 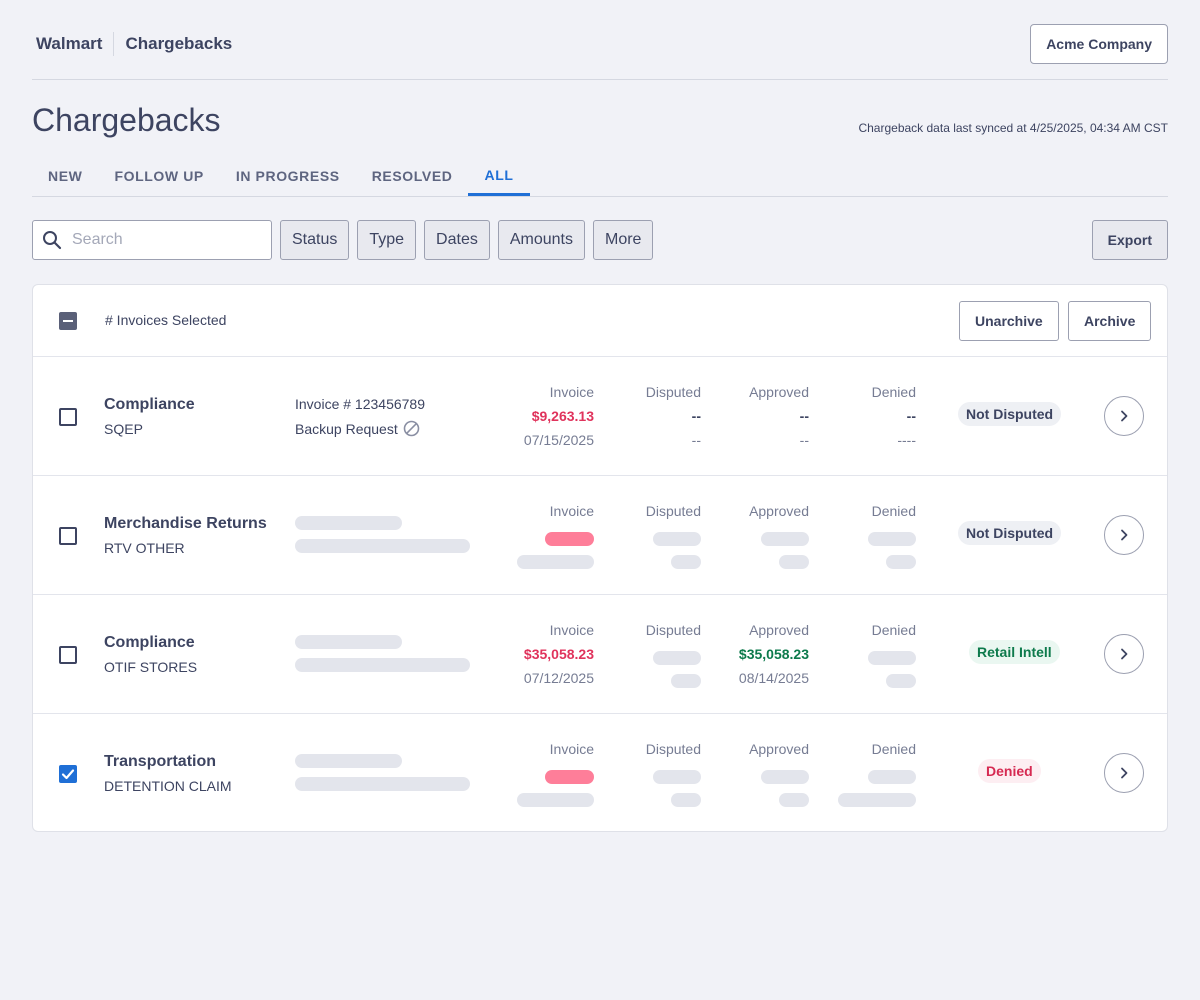 What do you see at coordinates (411, 428) in the screenshot?
I see `prohibited-icon` at bounding box center [411, 428].